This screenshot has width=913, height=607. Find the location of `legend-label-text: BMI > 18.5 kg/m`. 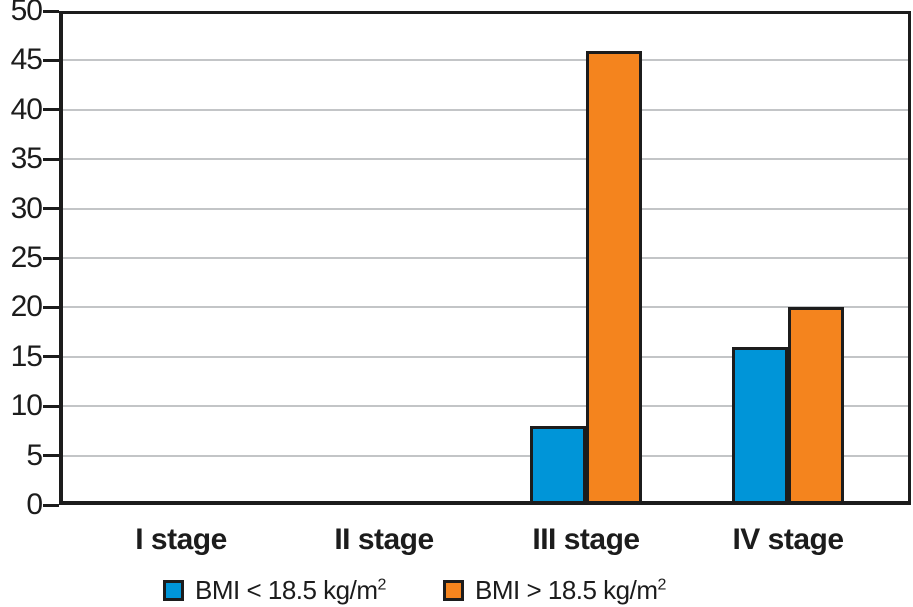

legend-label-text: BMI > 18.5 kg/m is located at coordinates (566, 590).